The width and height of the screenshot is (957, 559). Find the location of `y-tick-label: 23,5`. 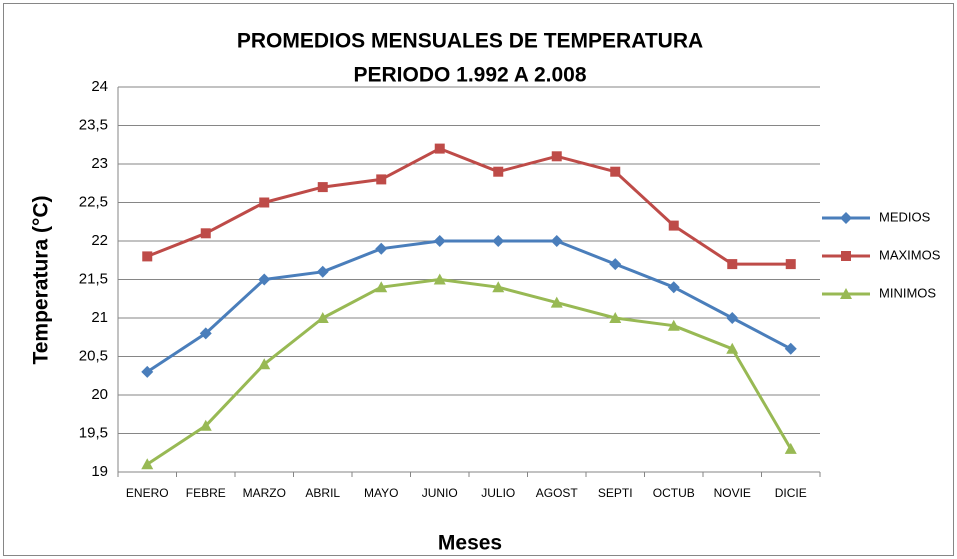

y-tick-label: 23,5 is located at coordinates (93, 124).